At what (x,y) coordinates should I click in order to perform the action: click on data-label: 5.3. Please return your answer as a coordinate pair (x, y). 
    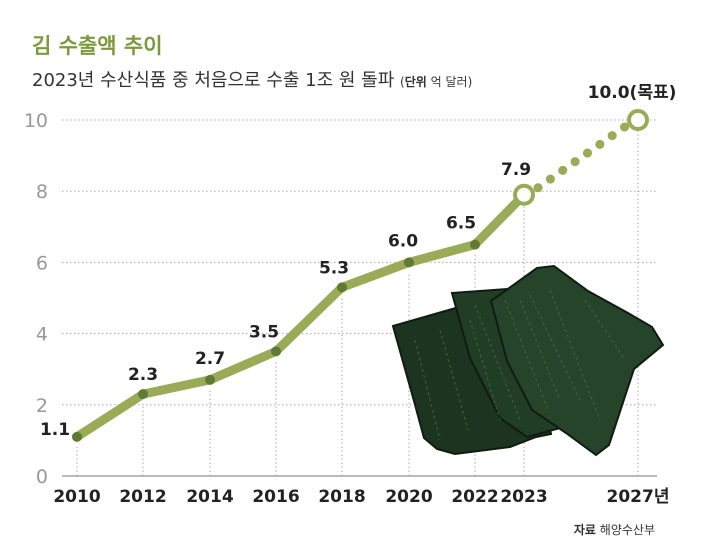
    Looking at the image, I should click on (334, 268).